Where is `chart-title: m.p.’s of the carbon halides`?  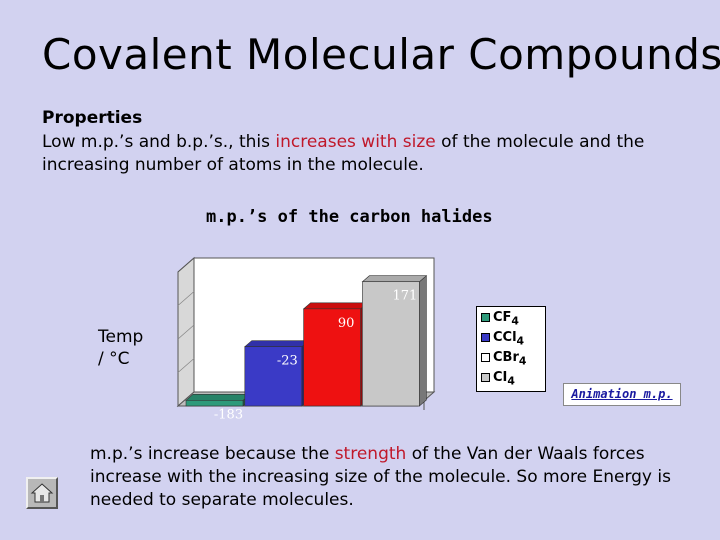 chart-title: m.p.’s of the carbon halides is located at coordinates (349, 217).